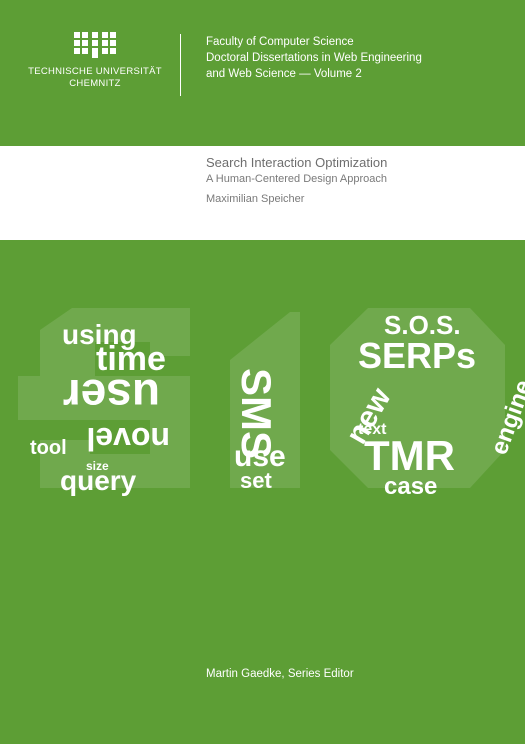  What do you see at coordinates (297, 162) in the screenshot?
I see `book-title: Search Interaction Optimization` at bounding box center [297, 162].